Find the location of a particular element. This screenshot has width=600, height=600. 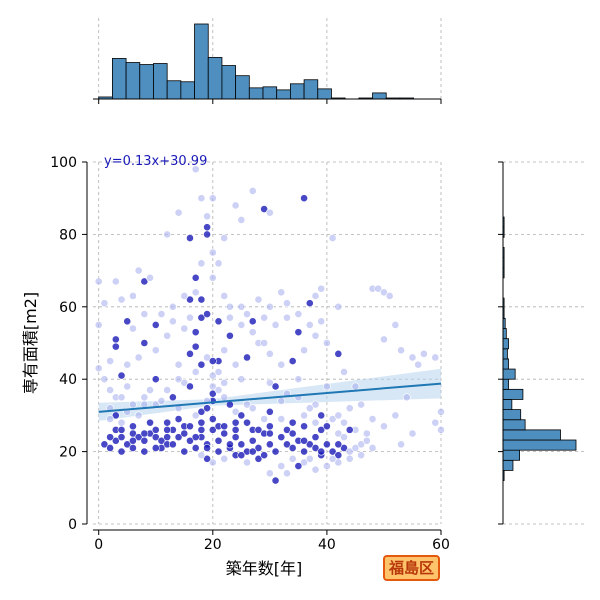

x-axis-title: 築年数[年] is located at coordinates (264, 568).